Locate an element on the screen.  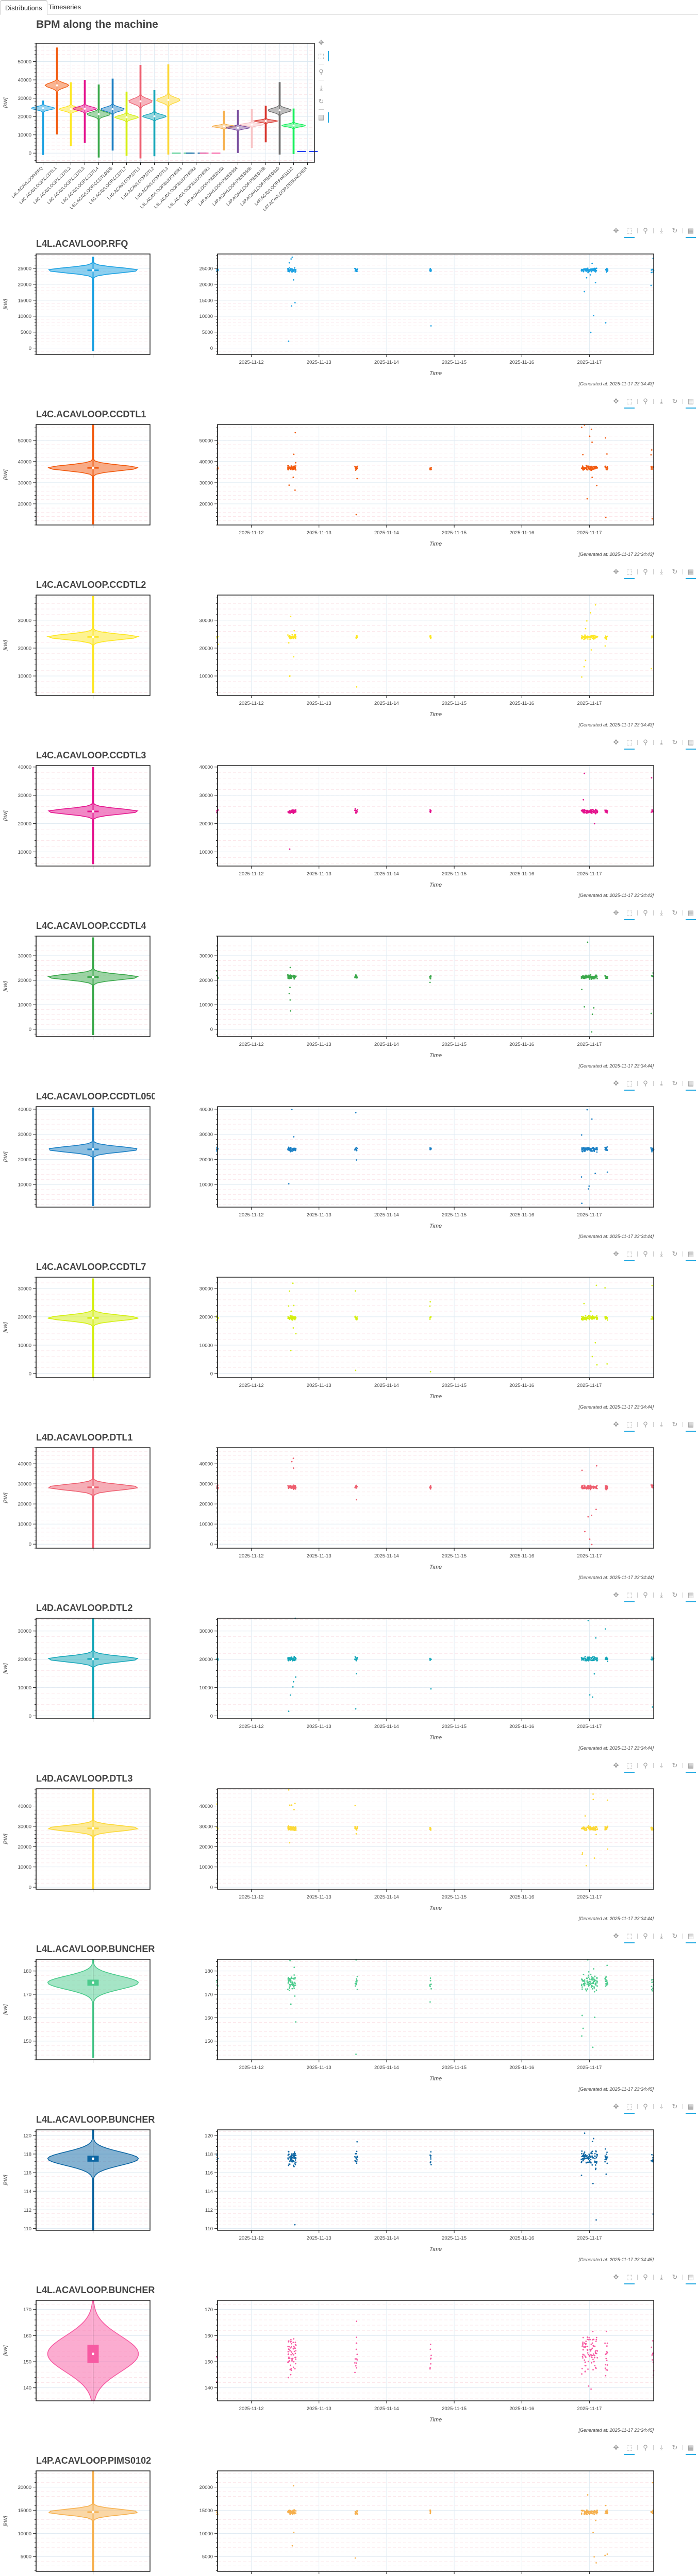
violin-l4c-acavloop-ccdtl1 is located at coordinates (57, 90).